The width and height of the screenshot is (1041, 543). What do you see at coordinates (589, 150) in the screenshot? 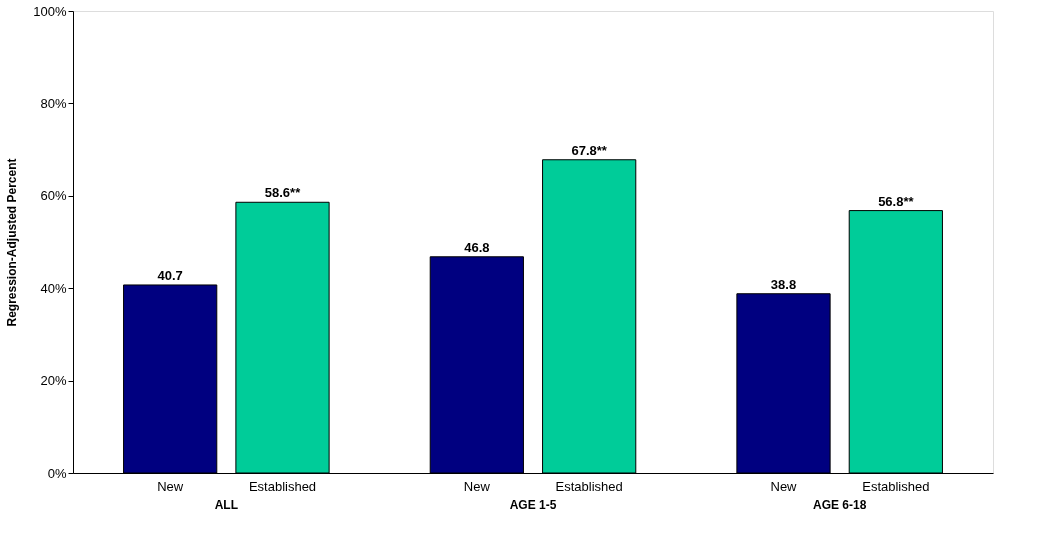
I see `data-label: 67.8**` at bounding box center [589, 150].